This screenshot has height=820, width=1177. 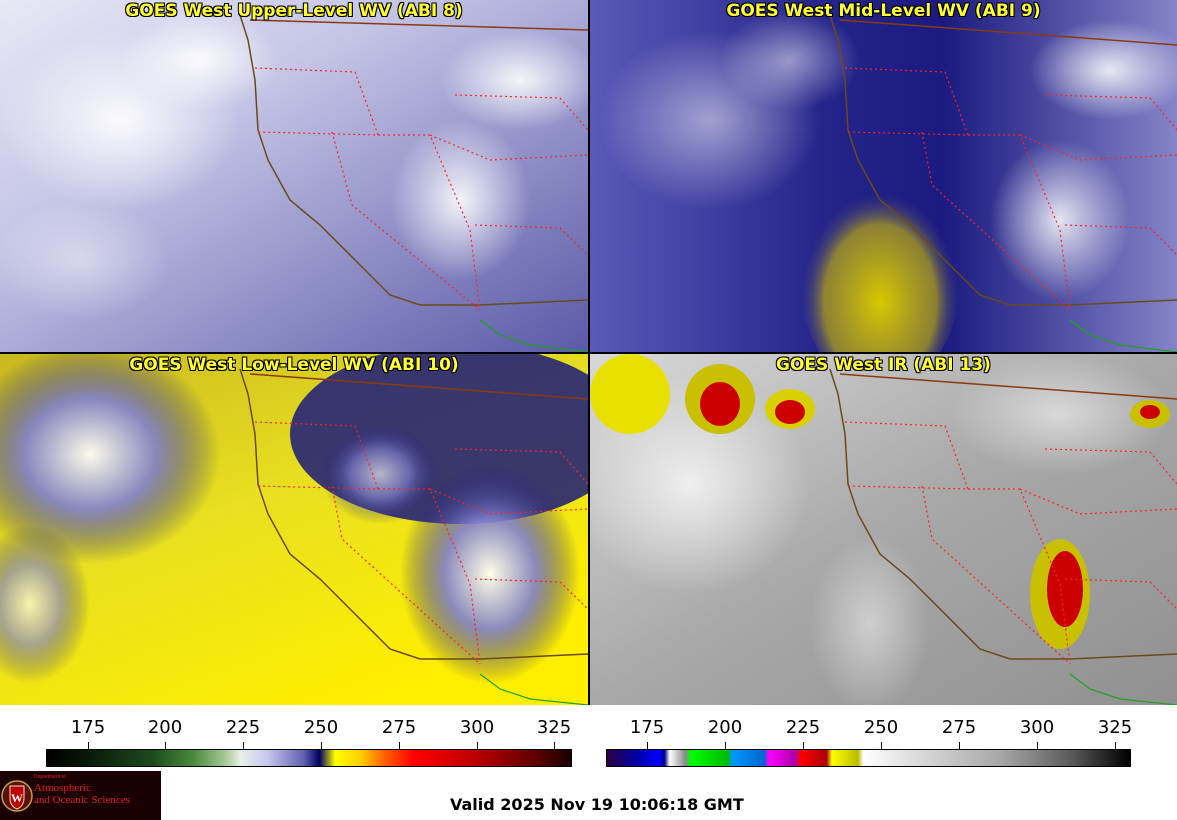 I want to click on ir-tick: 325, so click(x=1115, y=727).